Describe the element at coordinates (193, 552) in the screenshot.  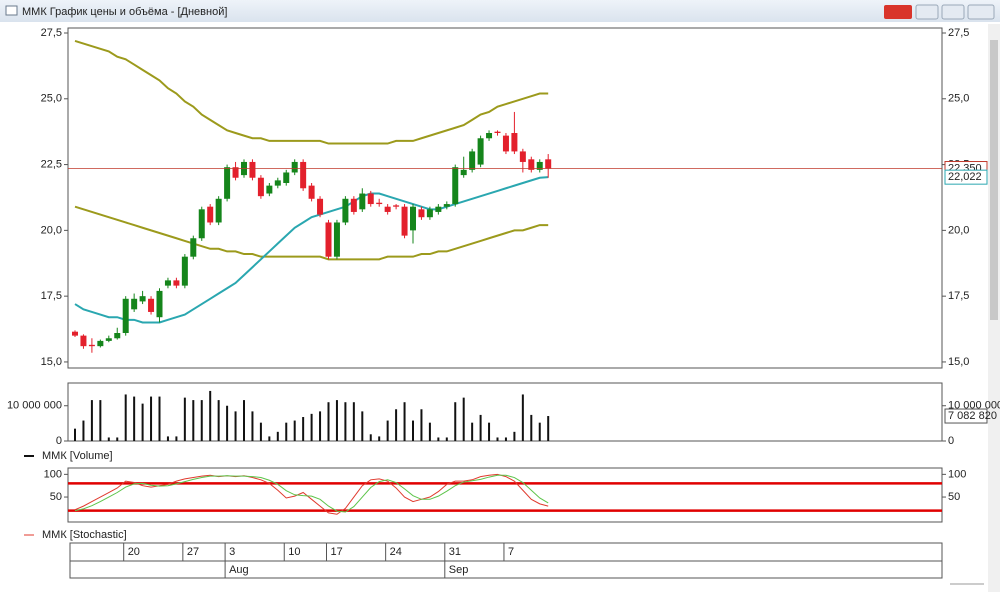
I see `date-label: 27` at that location.